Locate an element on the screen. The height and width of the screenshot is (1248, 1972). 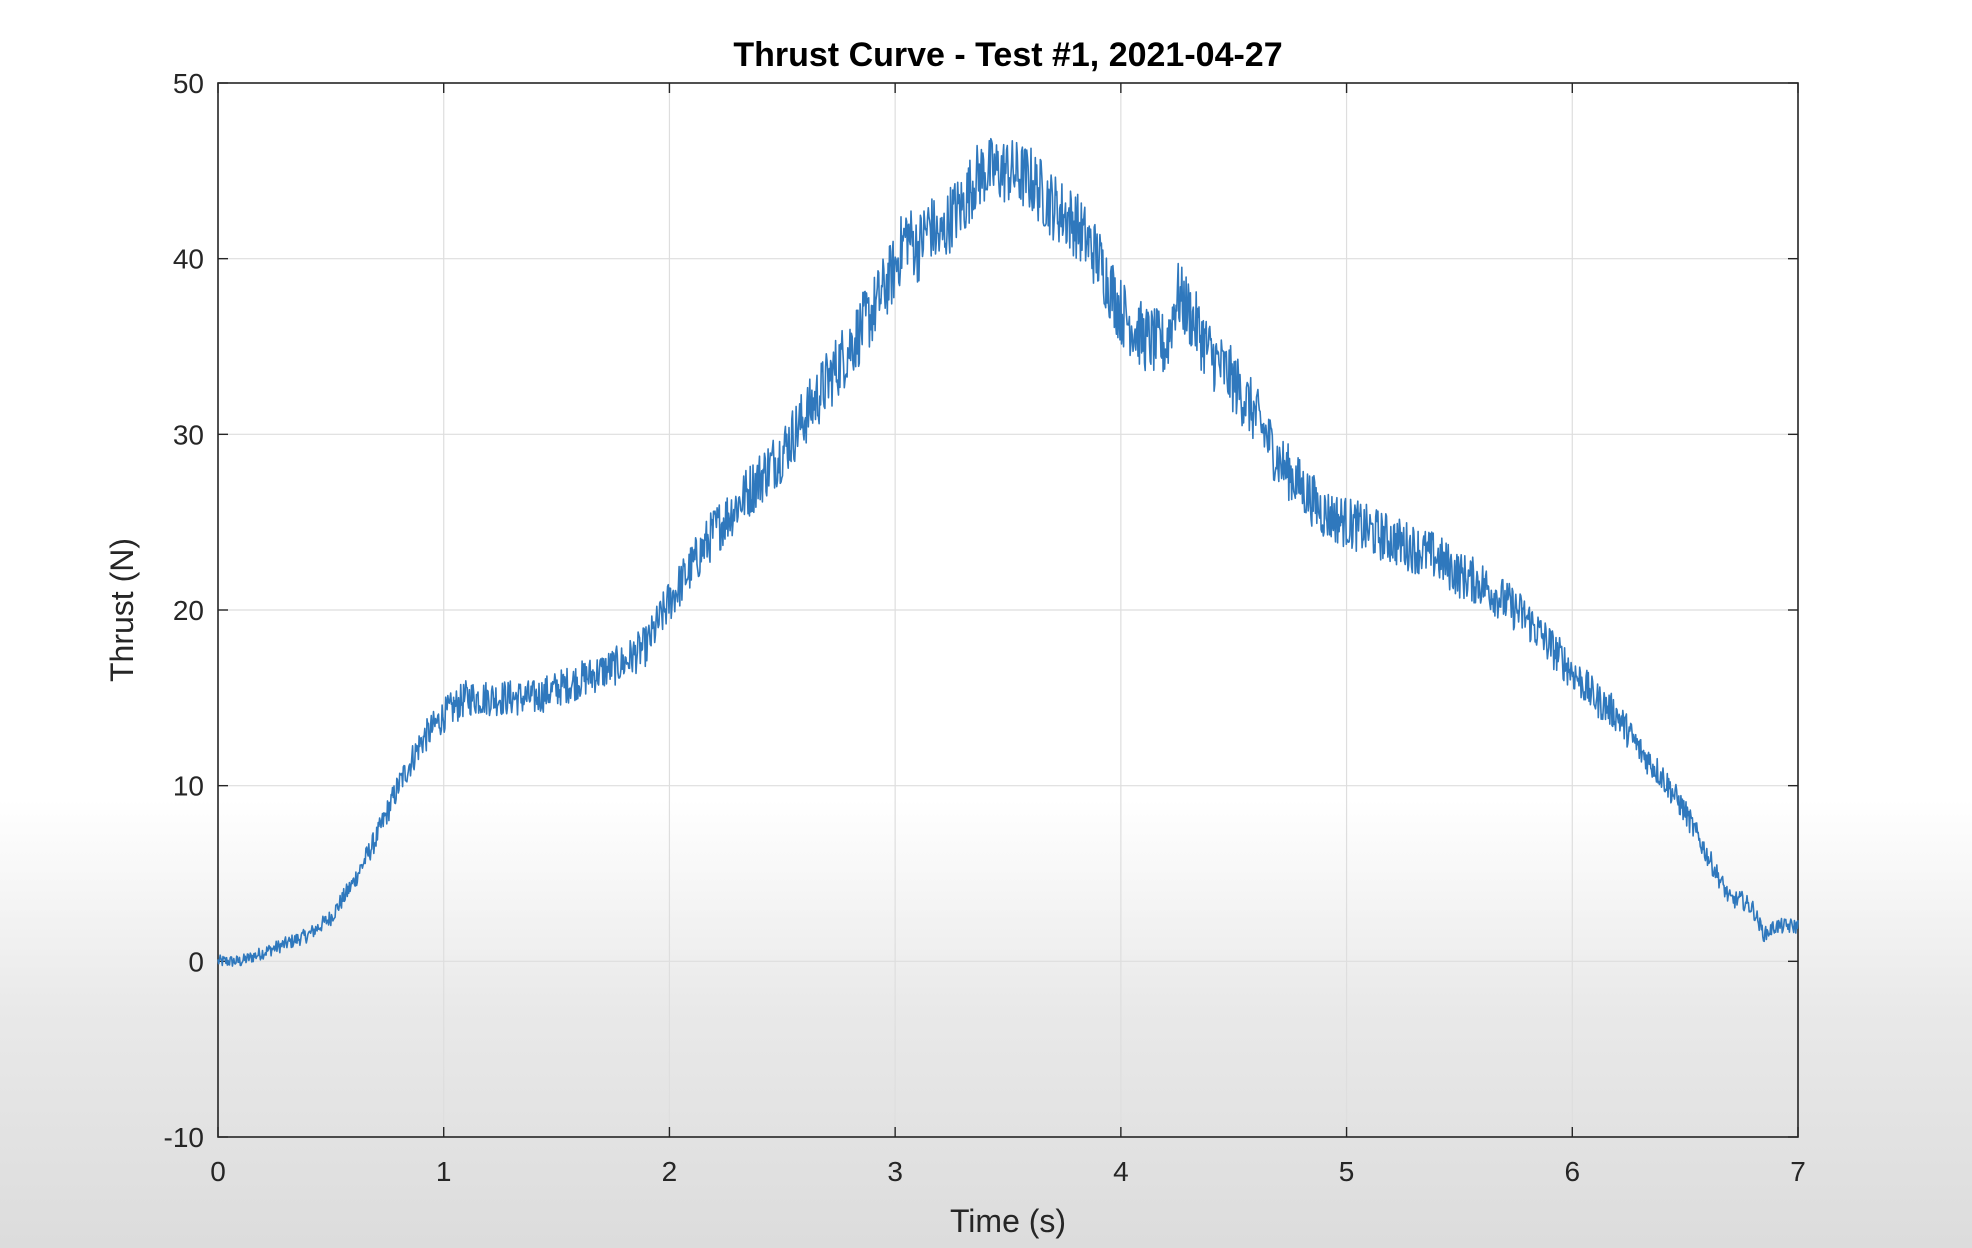
x-tick-label: 5 is located at coordinates (1347, 1171).